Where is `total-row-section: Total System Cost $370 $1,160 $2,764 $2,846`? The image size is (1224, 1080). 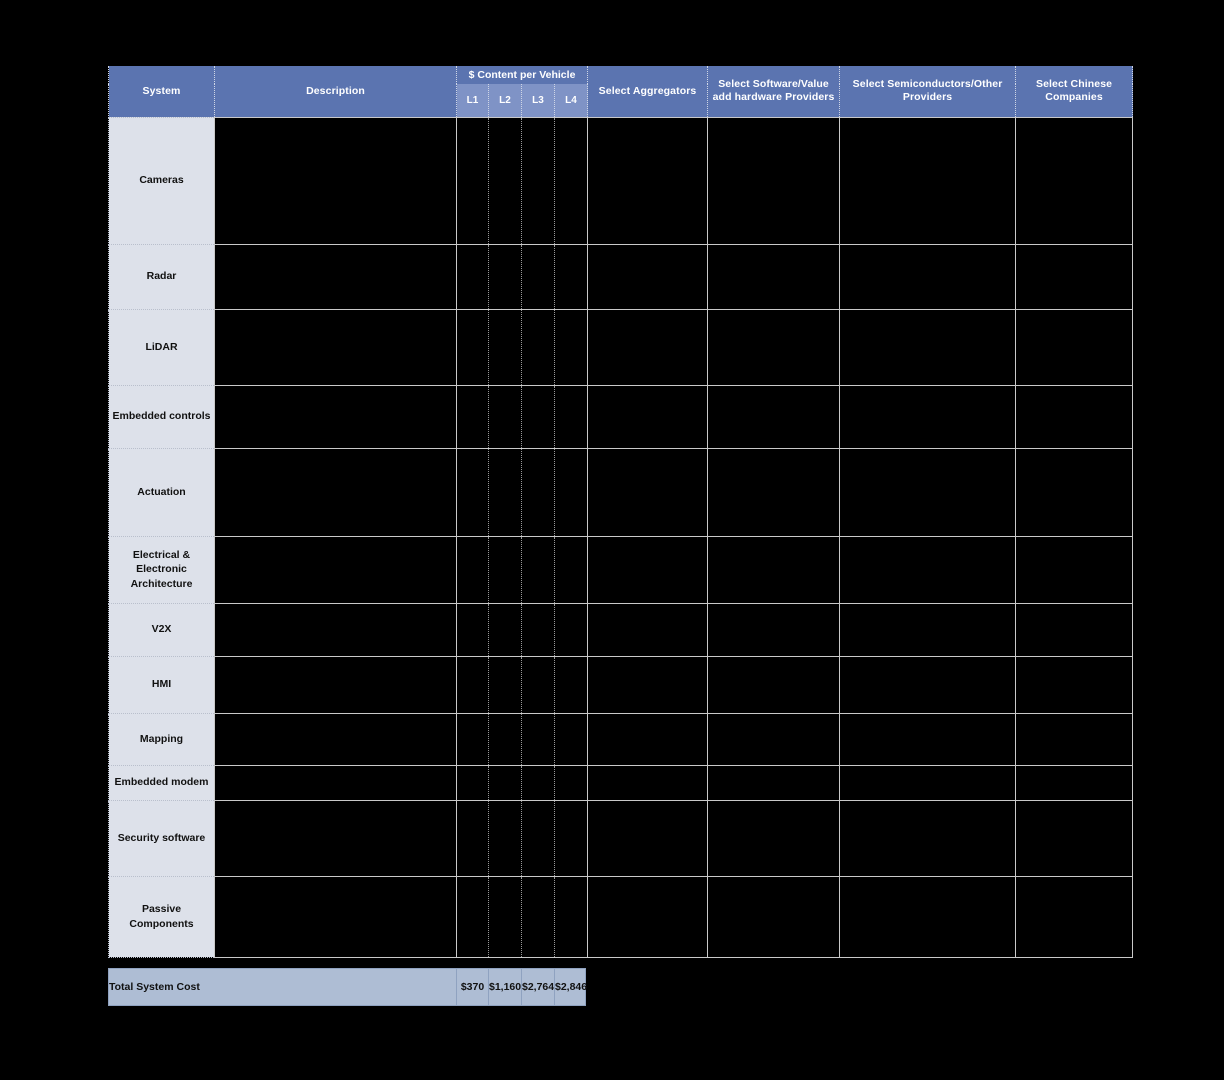
total-row-section: Total System Cost $370 $1,160 $2,764 $2,846 is located at coordinates (347, 987).